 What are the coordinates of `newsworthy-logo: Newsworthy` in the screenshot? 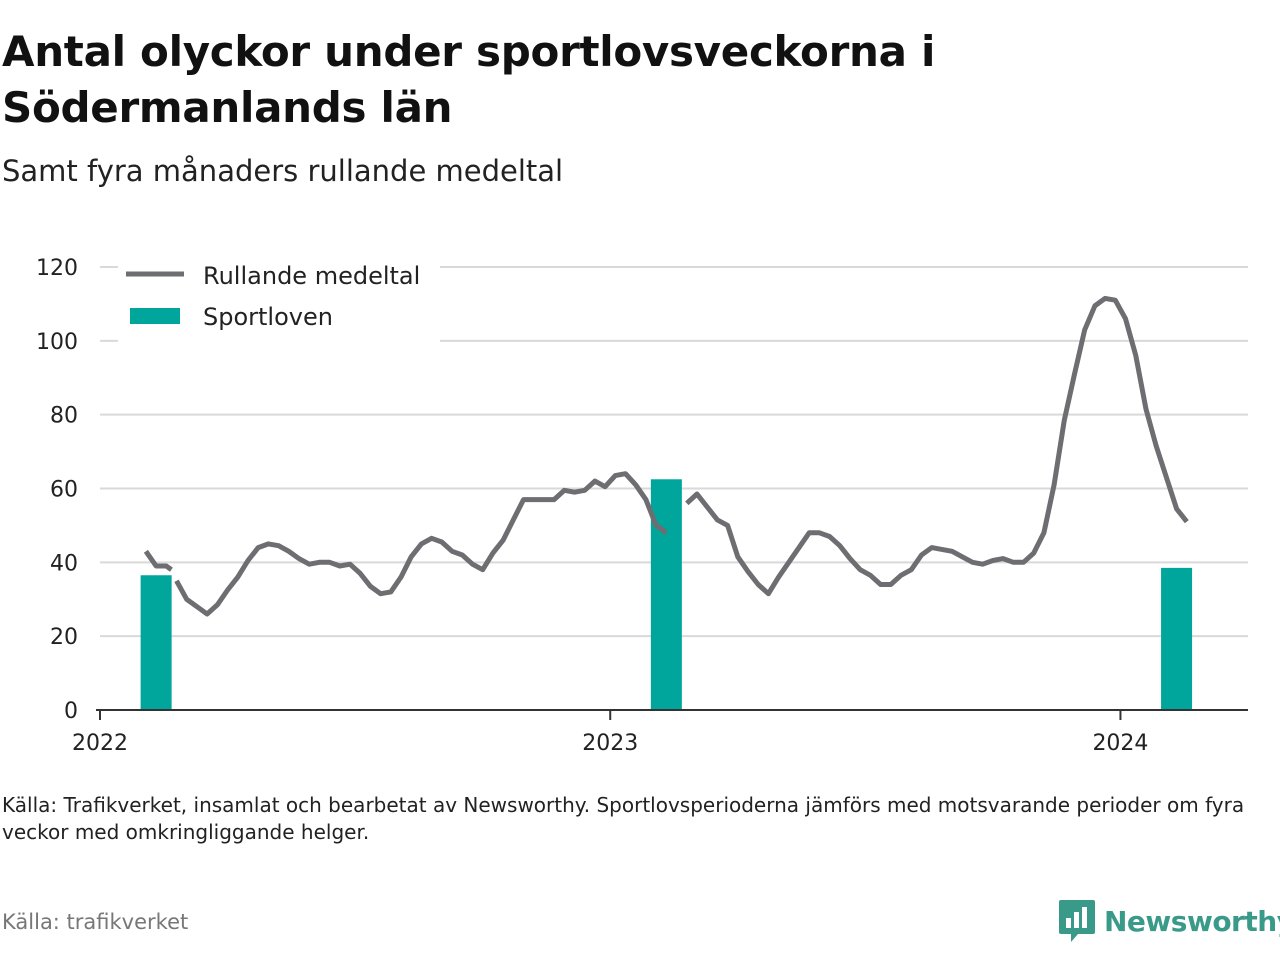 It's located at (1169, 921).